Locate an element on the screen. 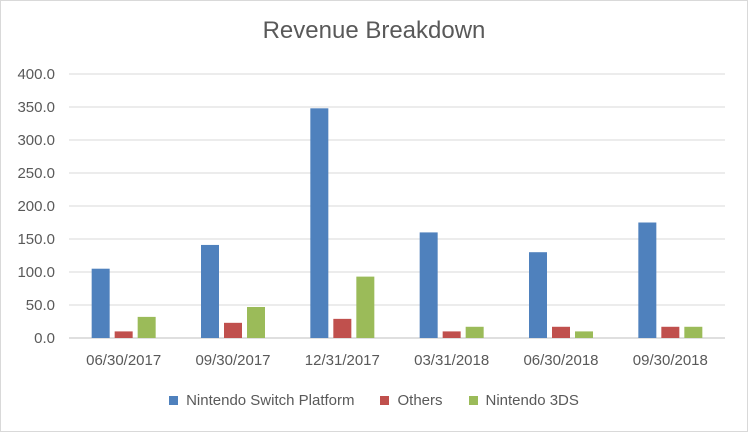 The image size is (748, 432). x-tick-label: 09/30/2017 is located at coordinates (232, 360).